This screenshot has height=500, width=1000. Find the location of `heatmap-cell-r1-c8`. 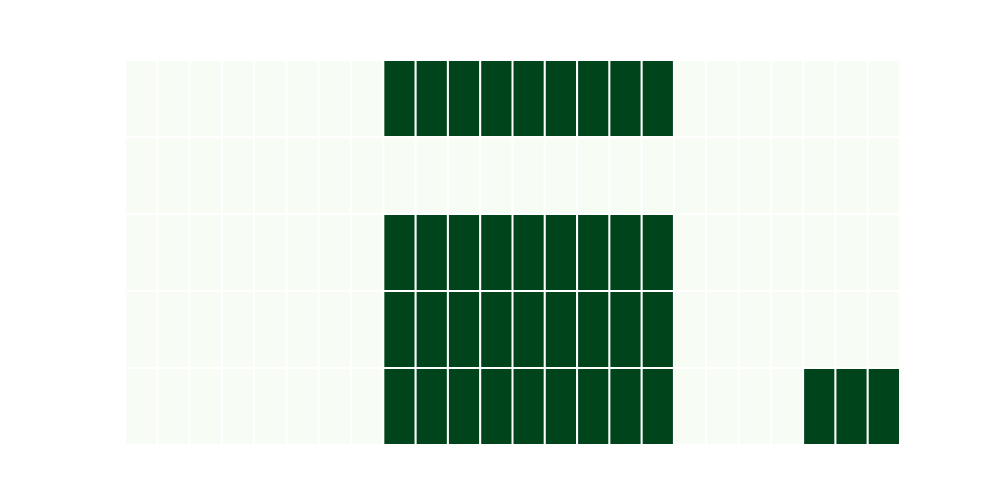

heatmap-cell-r1-c8 is located at coordinates (399, 175).